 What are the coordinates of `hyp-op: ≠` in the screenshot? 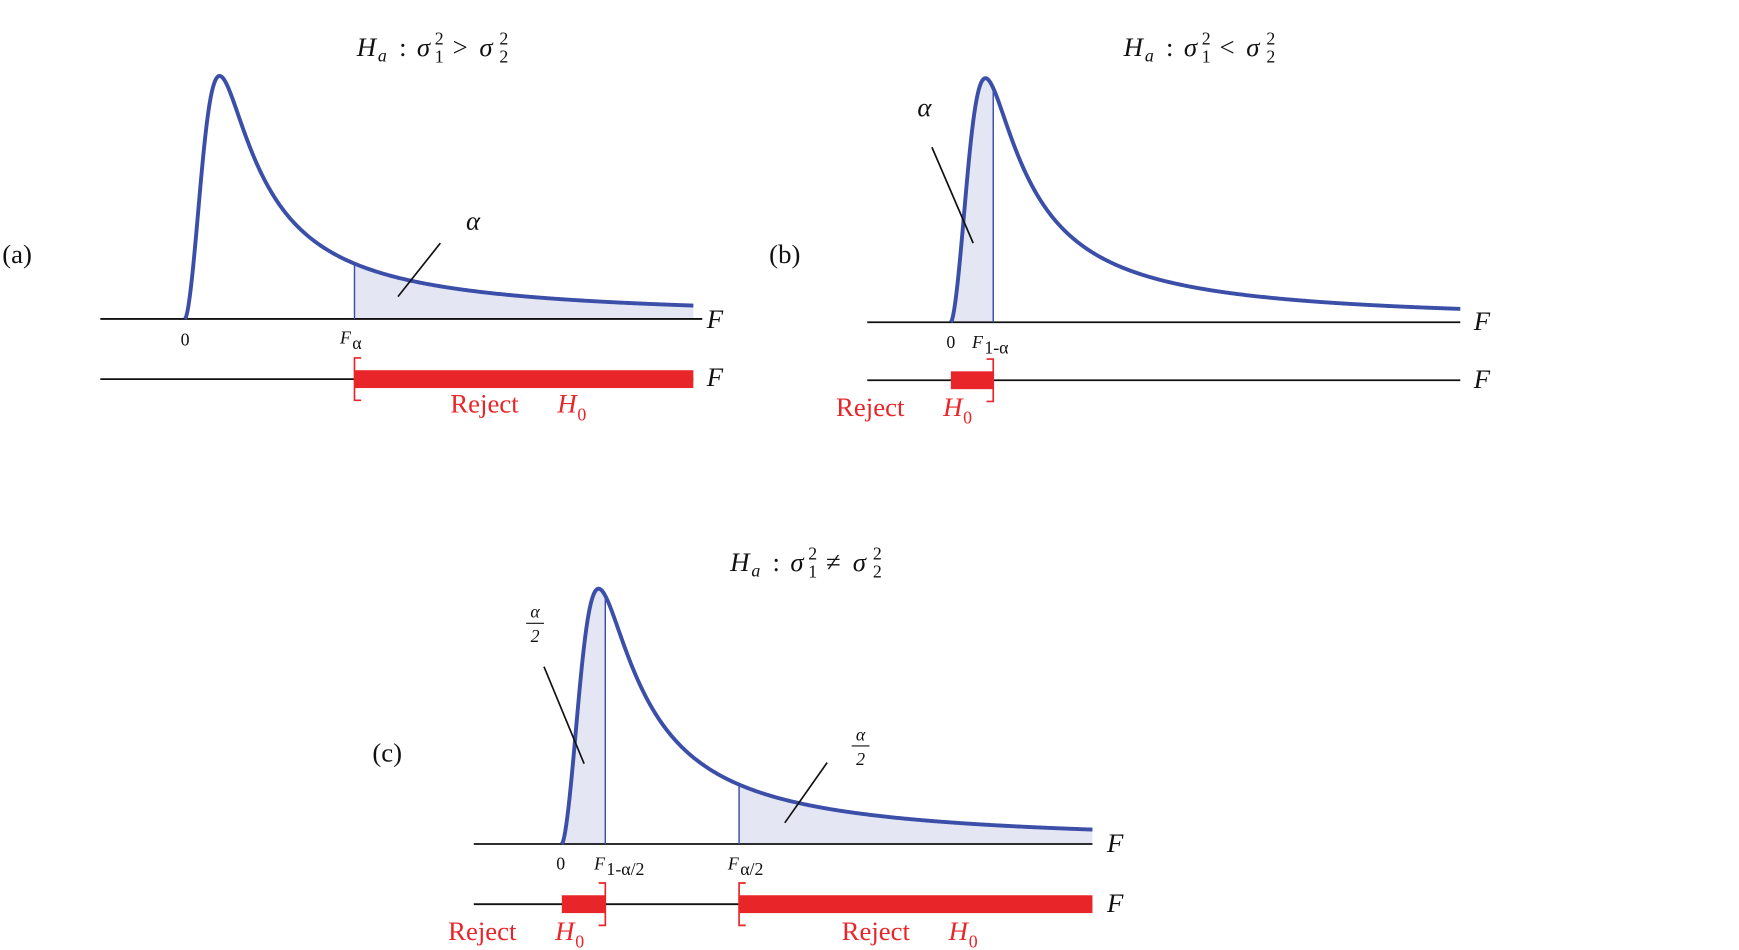 It's located at (833, 562).